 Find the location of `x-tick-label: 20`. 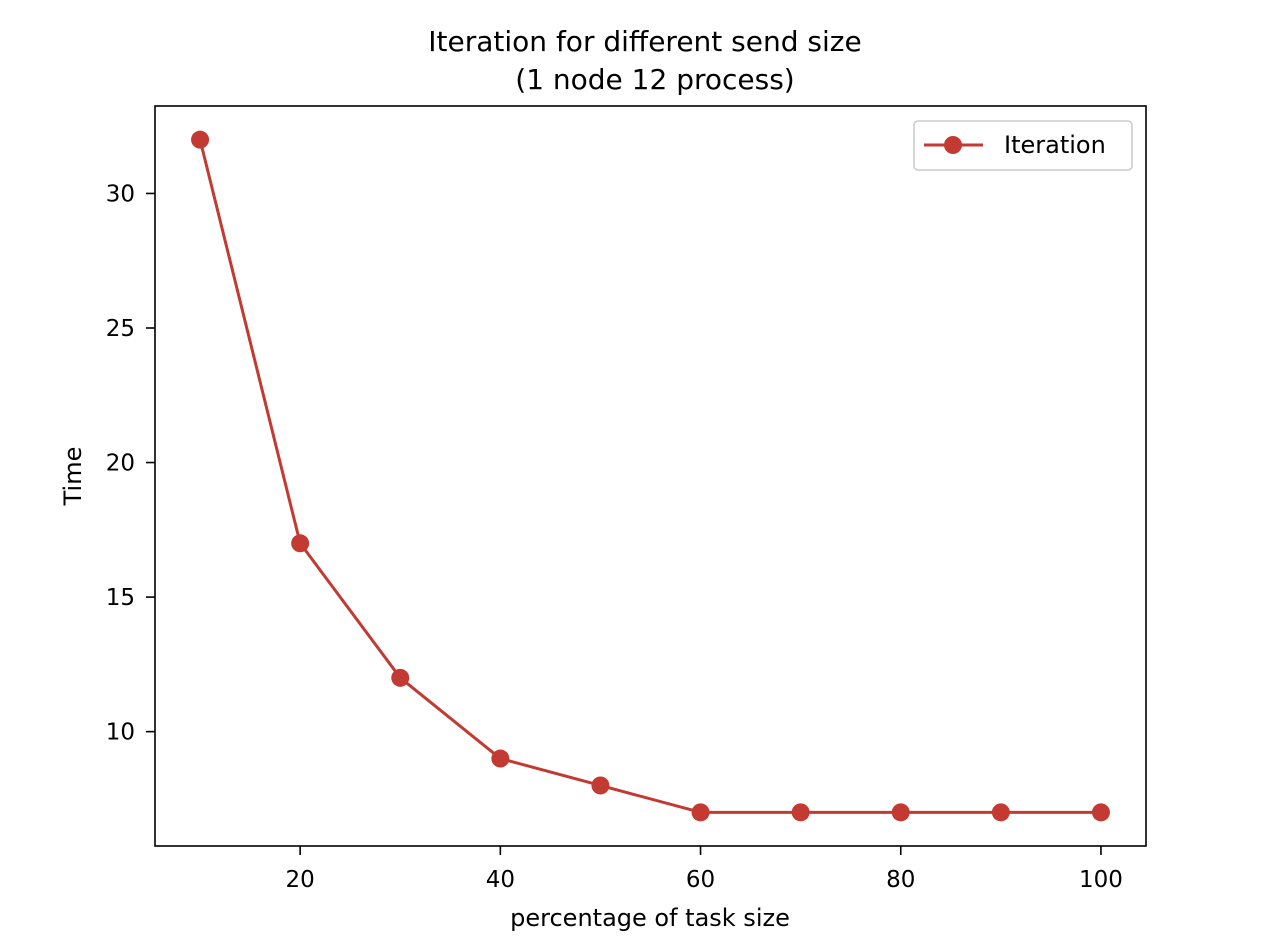

x-tick-label: 20 is located at coordinates (300, 880).